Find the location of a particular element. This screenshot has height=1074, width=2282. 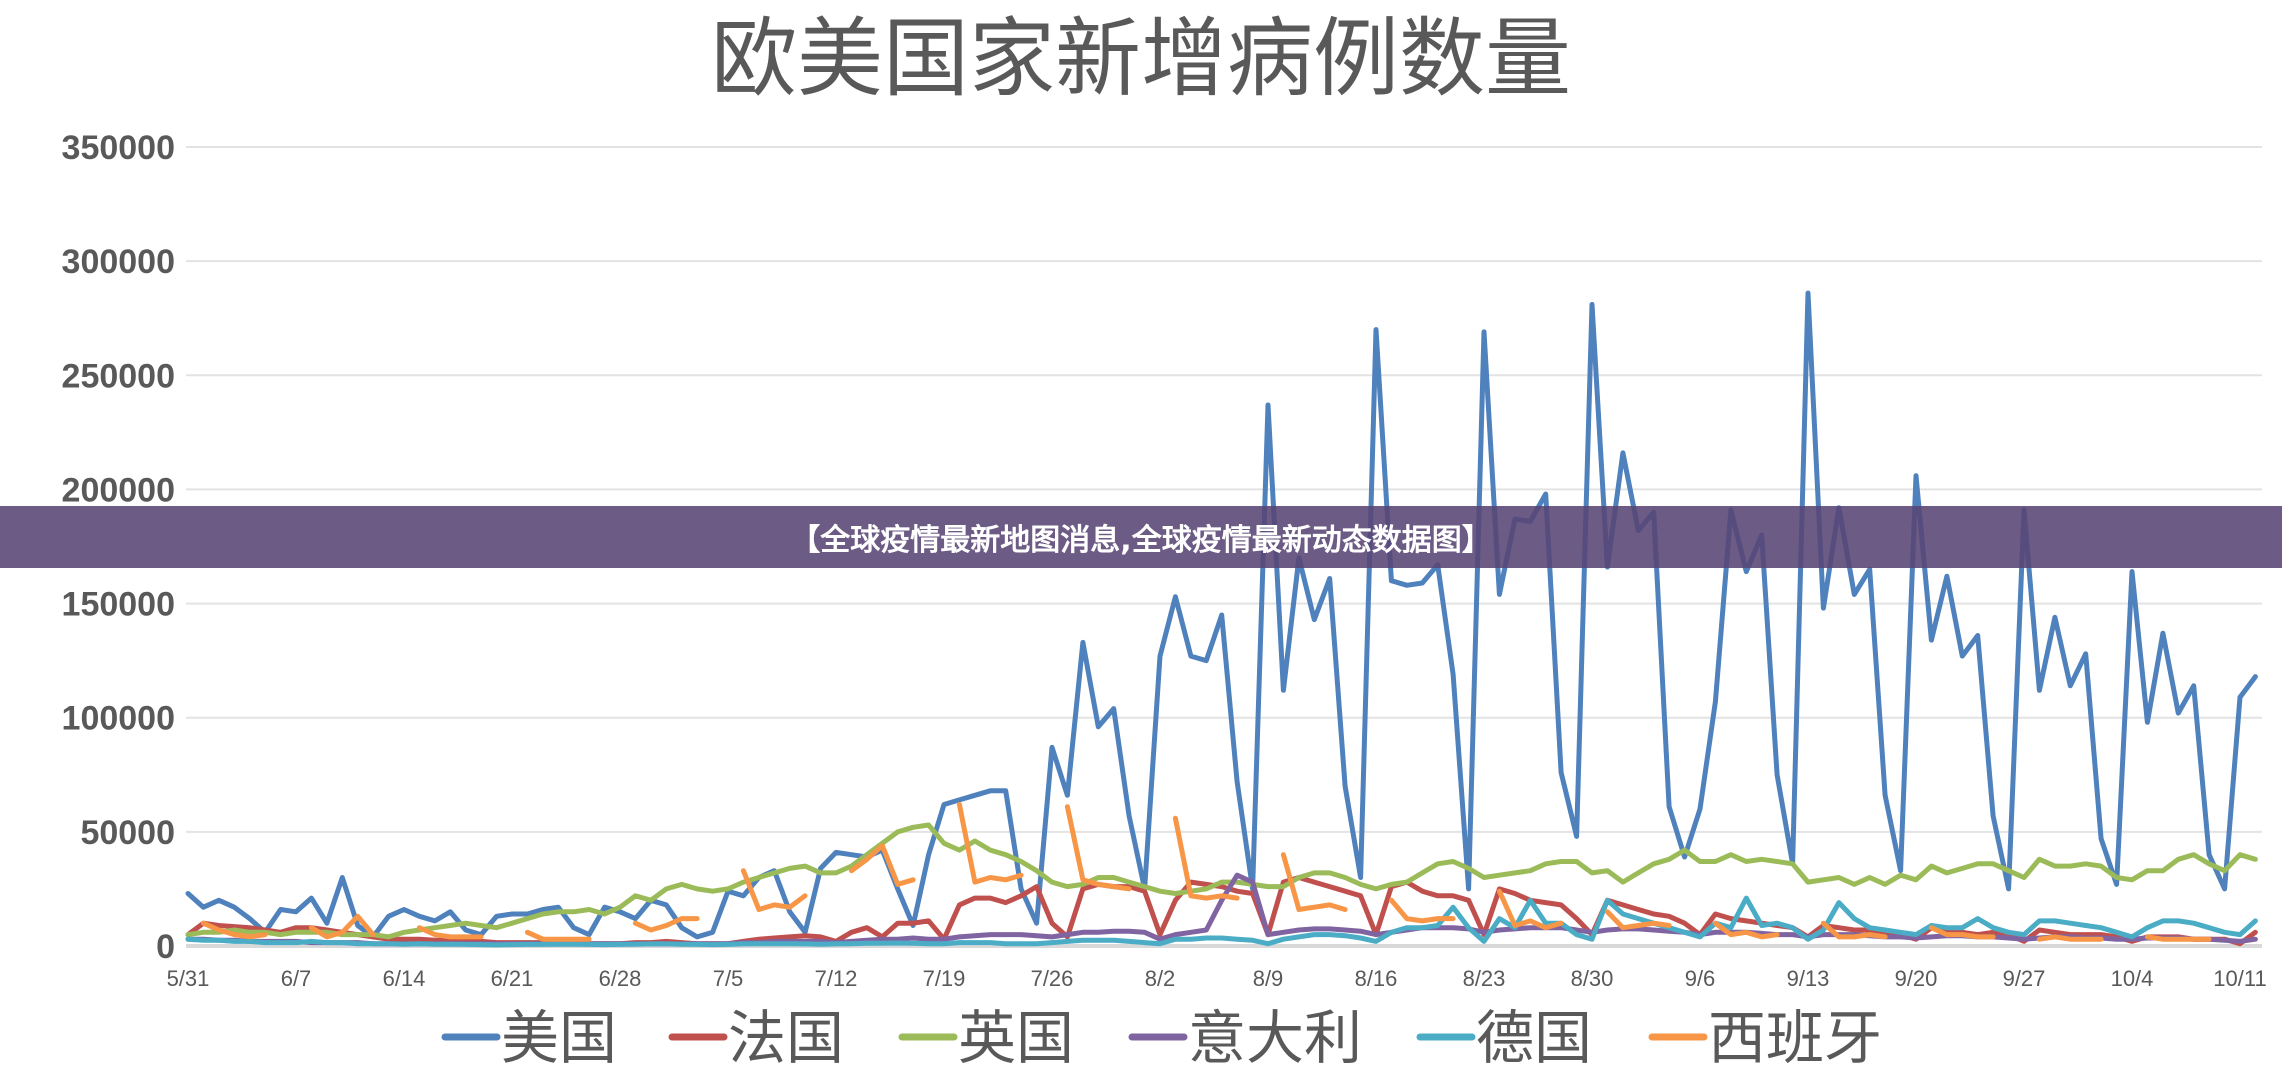

legend-item: 美国 is located at coordinates (529, 1038).